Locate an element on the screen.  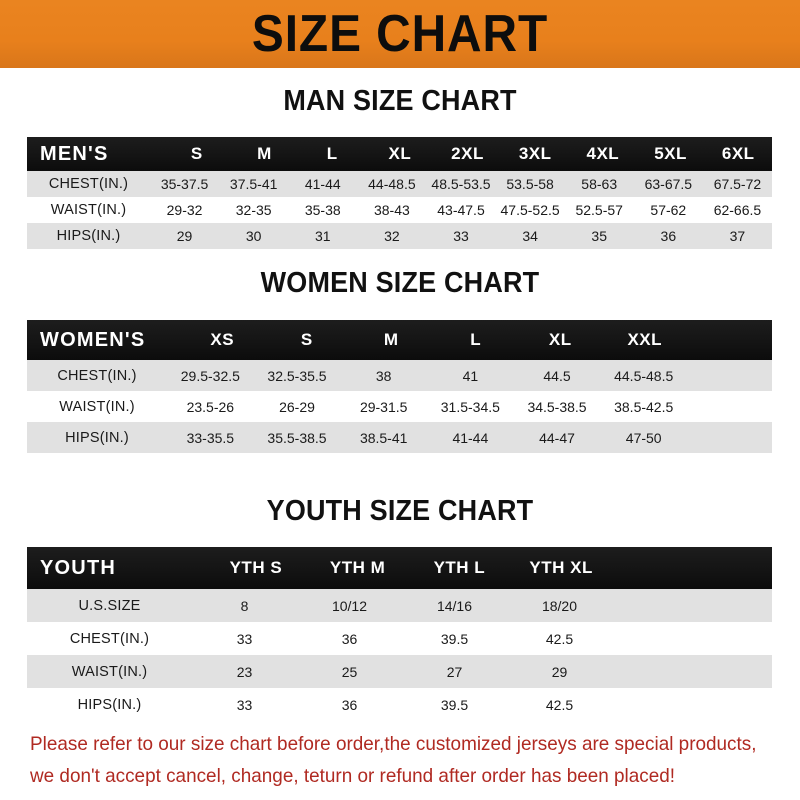
youth-hips-m: 36 is located at coordinates (349, 704).